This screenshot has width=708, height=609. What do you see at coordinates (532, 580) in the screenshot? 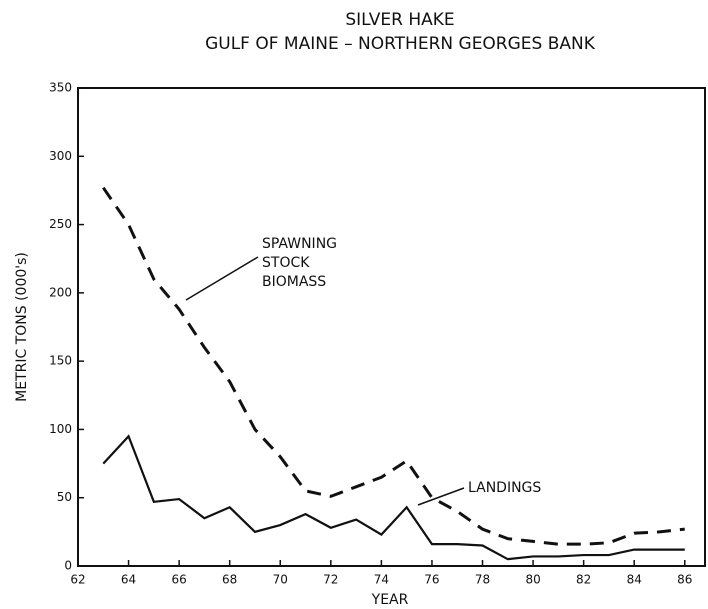
I see `x-tick-label: 80` at bounding box center [532, 580].